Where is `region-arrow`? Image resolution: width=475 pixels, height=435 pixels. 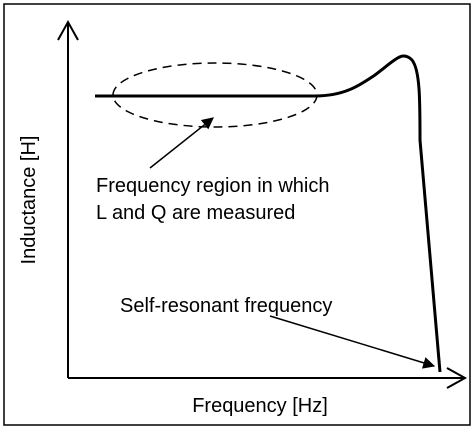 region-arrow is located at coordinates (181, 143).